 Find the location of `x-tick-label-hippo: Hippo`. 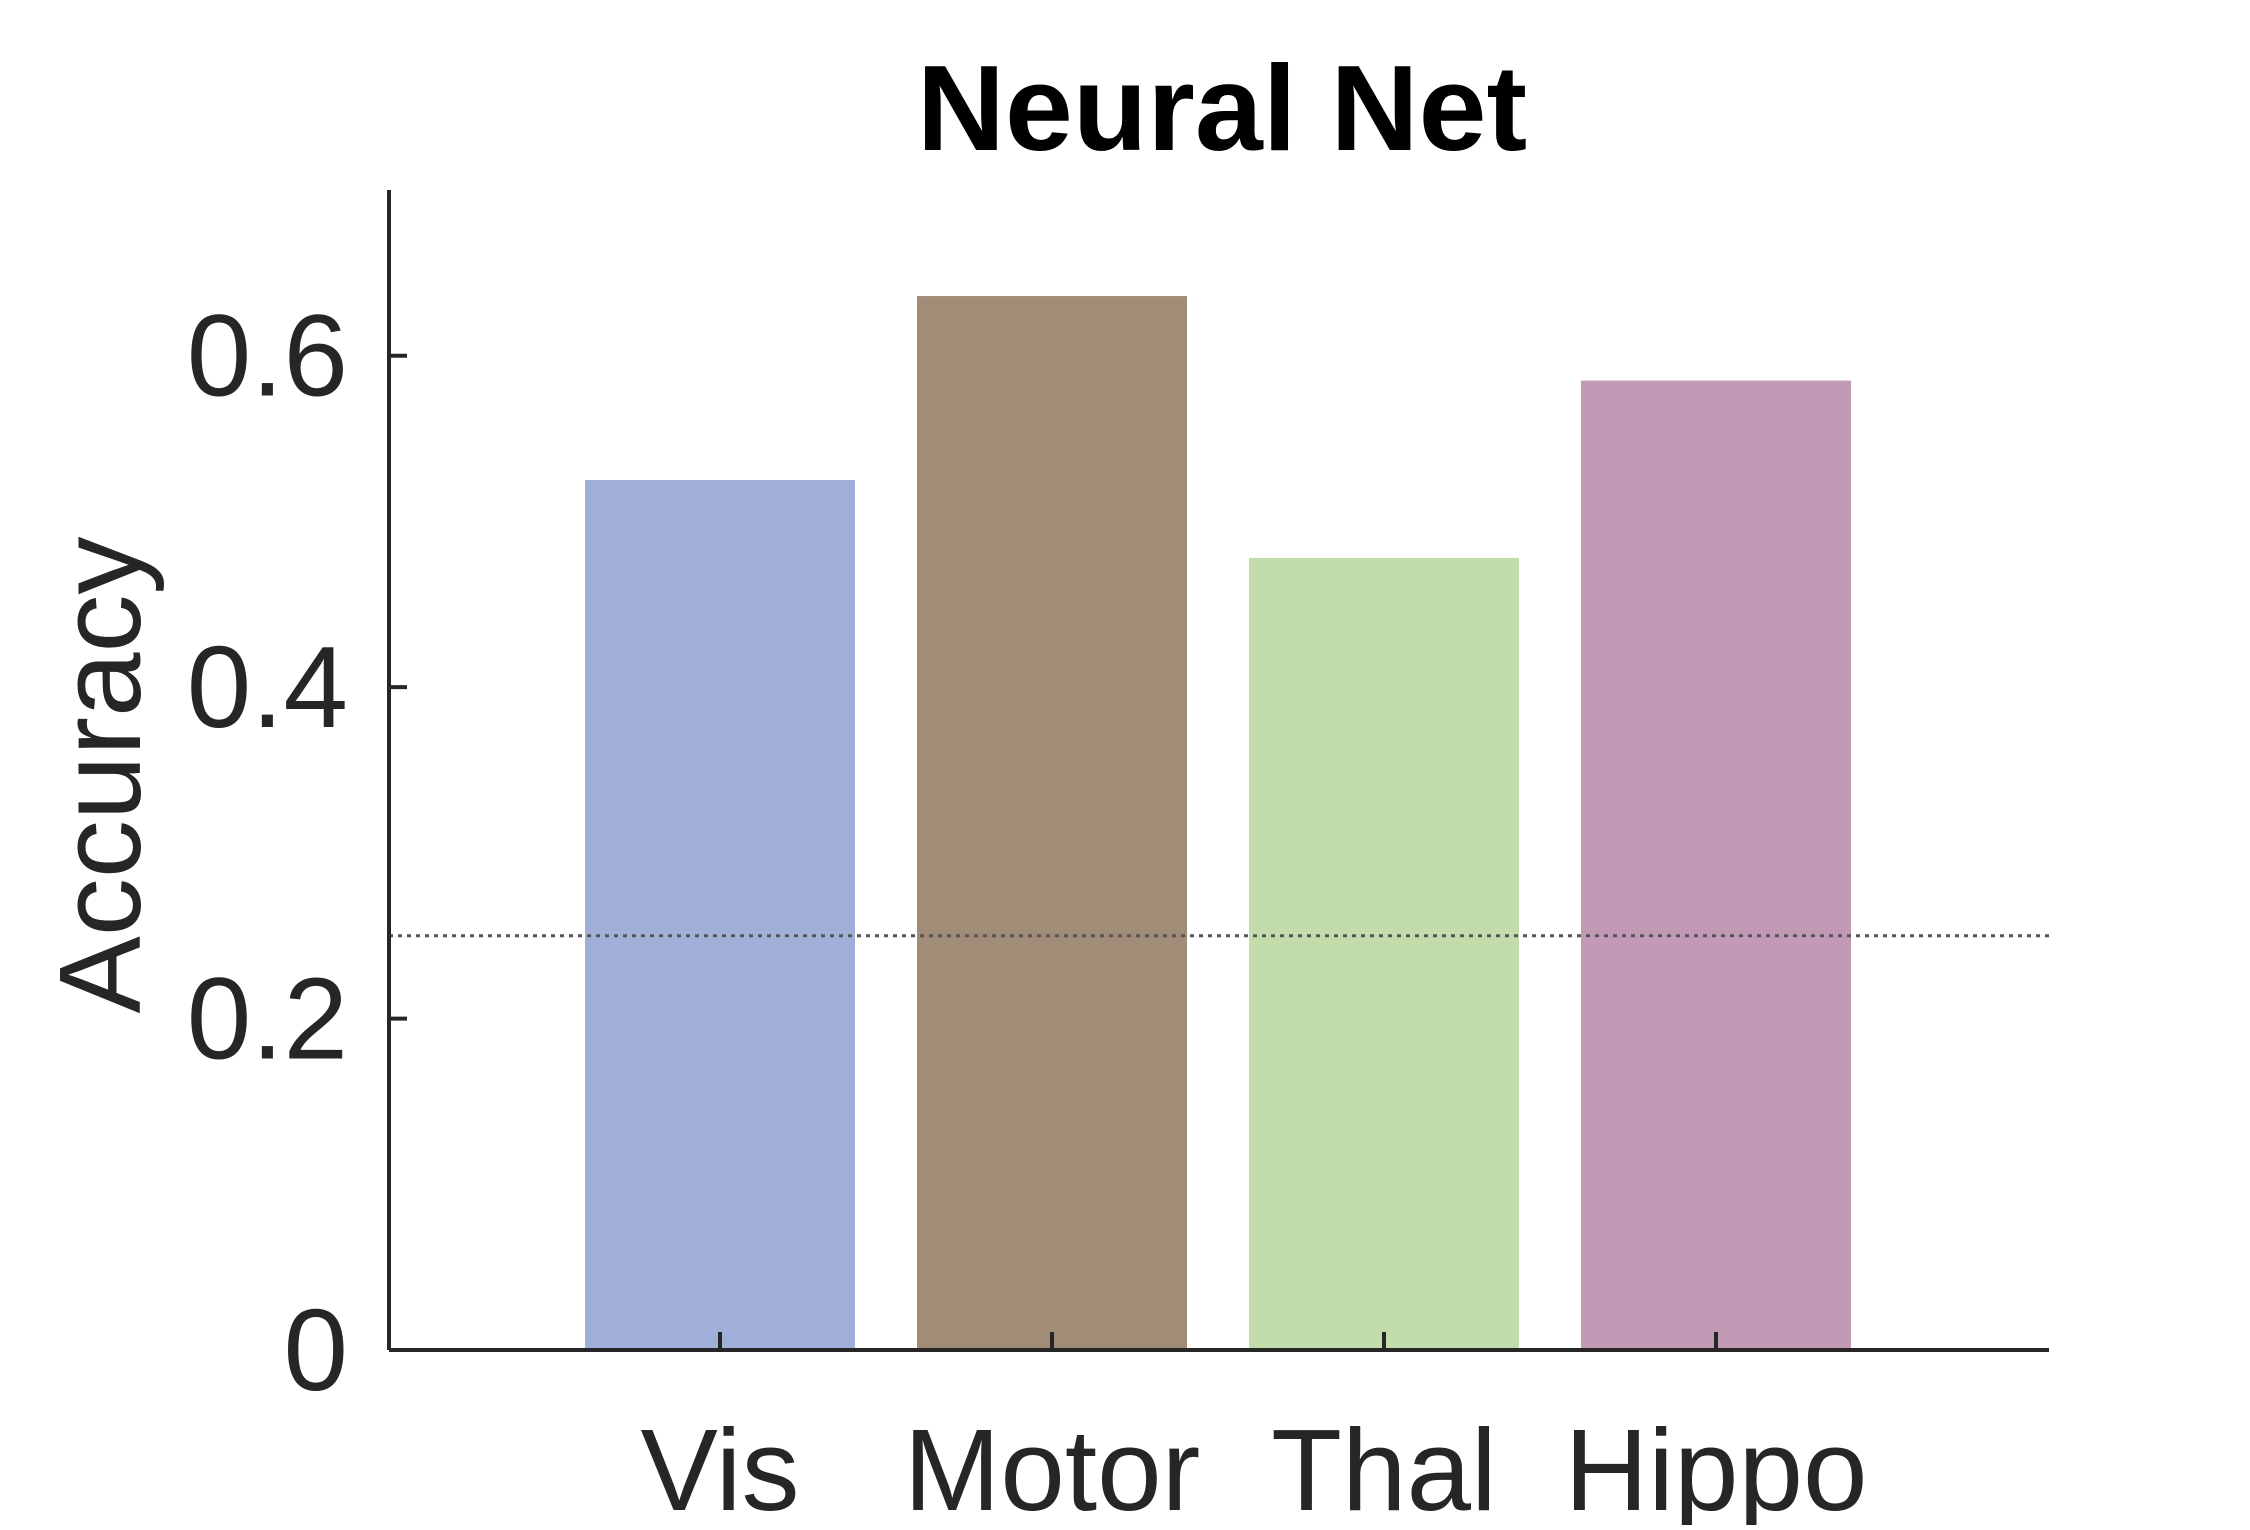

x-tick-label-hippo: Hippo is located at coordinates (1715, 1465).